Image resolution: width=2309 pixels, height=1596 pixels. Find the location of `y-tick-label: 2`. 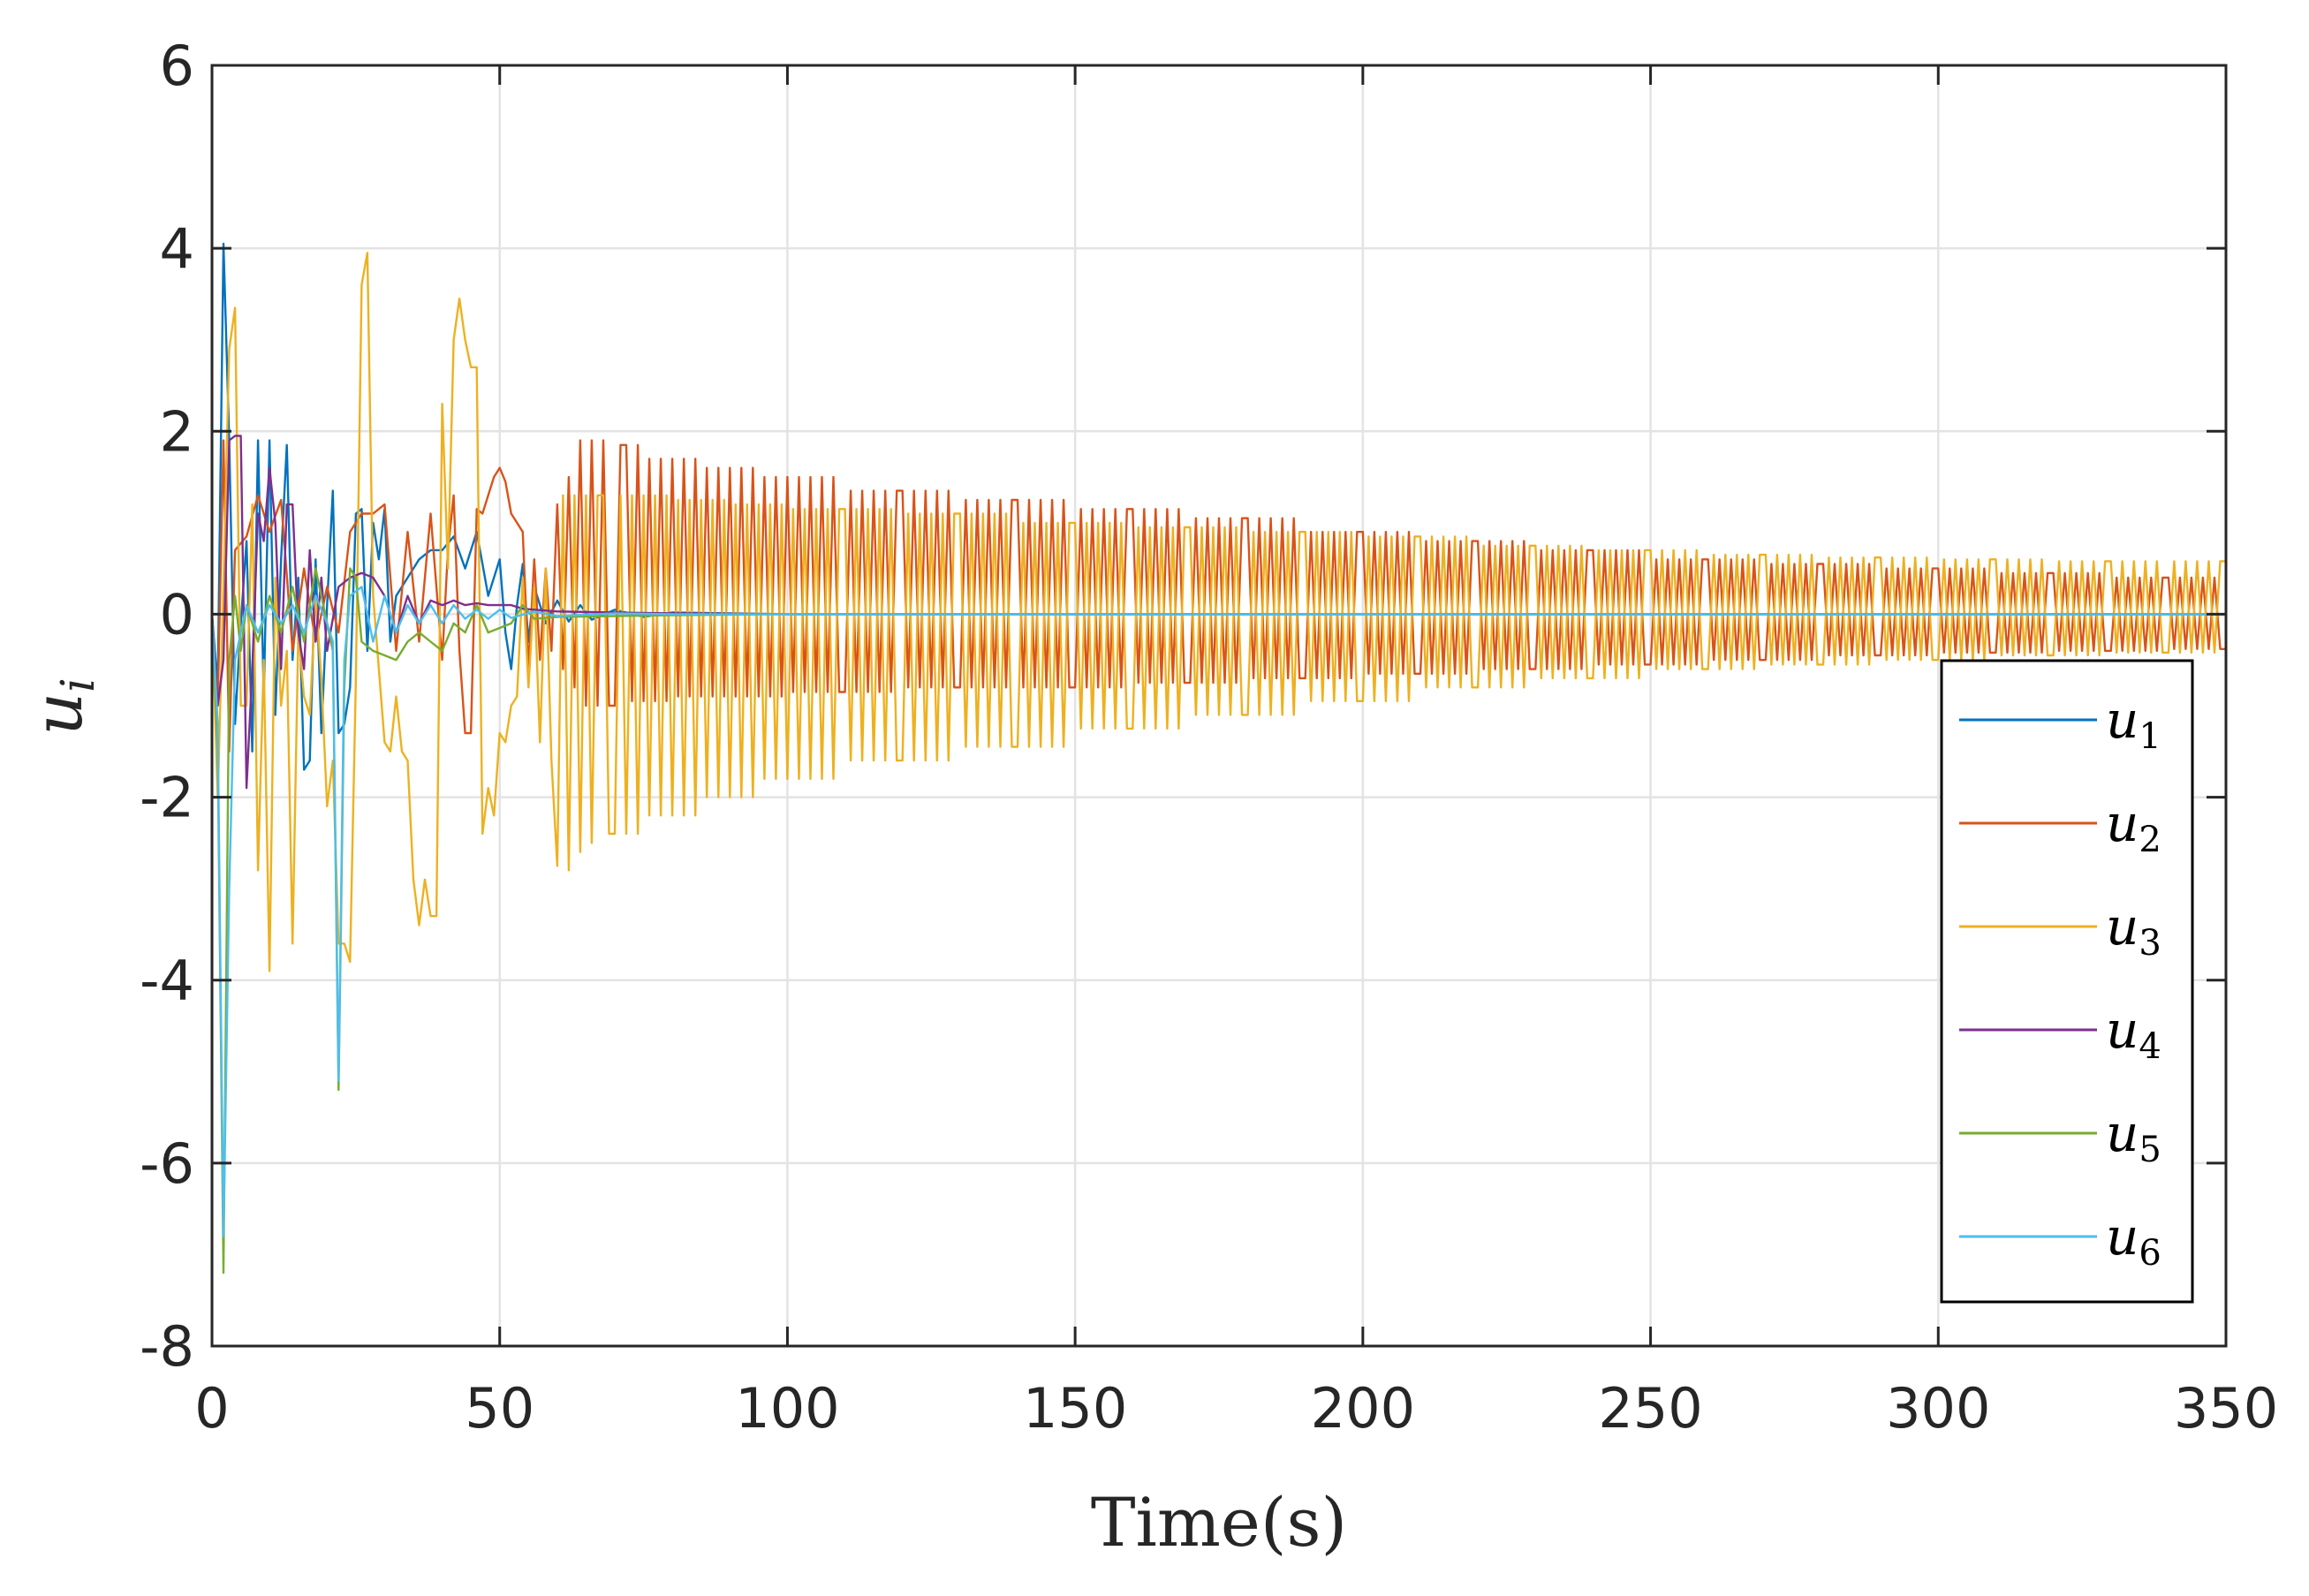

y-tick-label: 2 is located at coordinates (177, 431).